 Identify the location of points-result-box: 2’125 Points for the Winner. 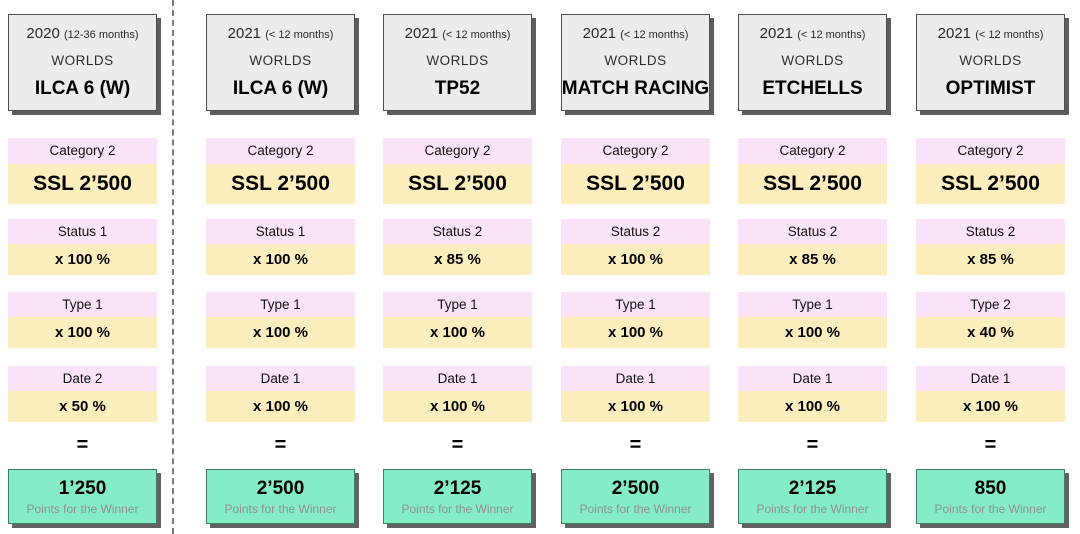
(457, 496).